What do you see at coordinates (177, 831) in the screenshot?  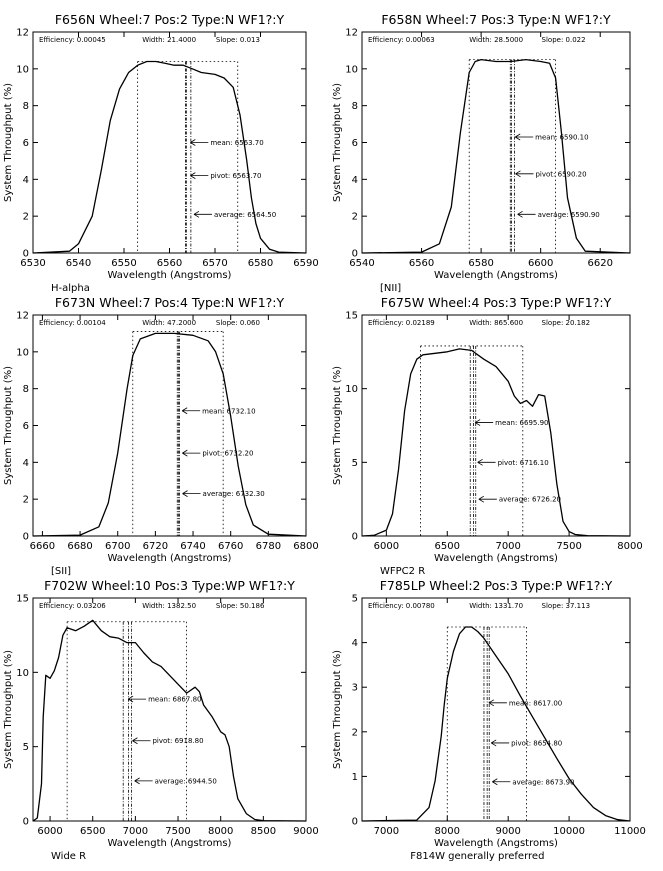 I see `x-tick-label: 7500` at bounding box center [177, 831].